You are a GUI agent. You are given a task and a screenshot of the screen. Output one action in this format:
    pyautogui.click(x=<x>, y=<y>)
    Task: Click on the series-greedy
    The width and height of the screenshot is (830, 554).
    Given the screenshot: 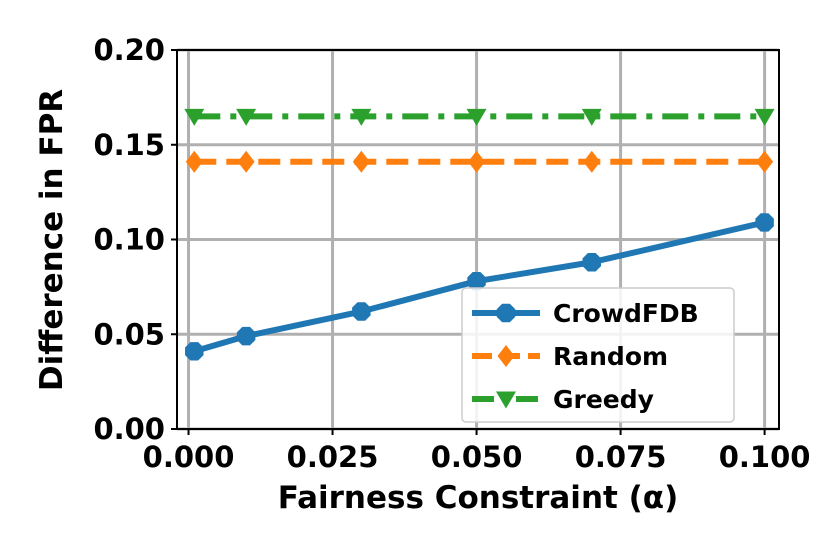 What is the action you would take?
    pyautogui.click(x=479, y=117)
    